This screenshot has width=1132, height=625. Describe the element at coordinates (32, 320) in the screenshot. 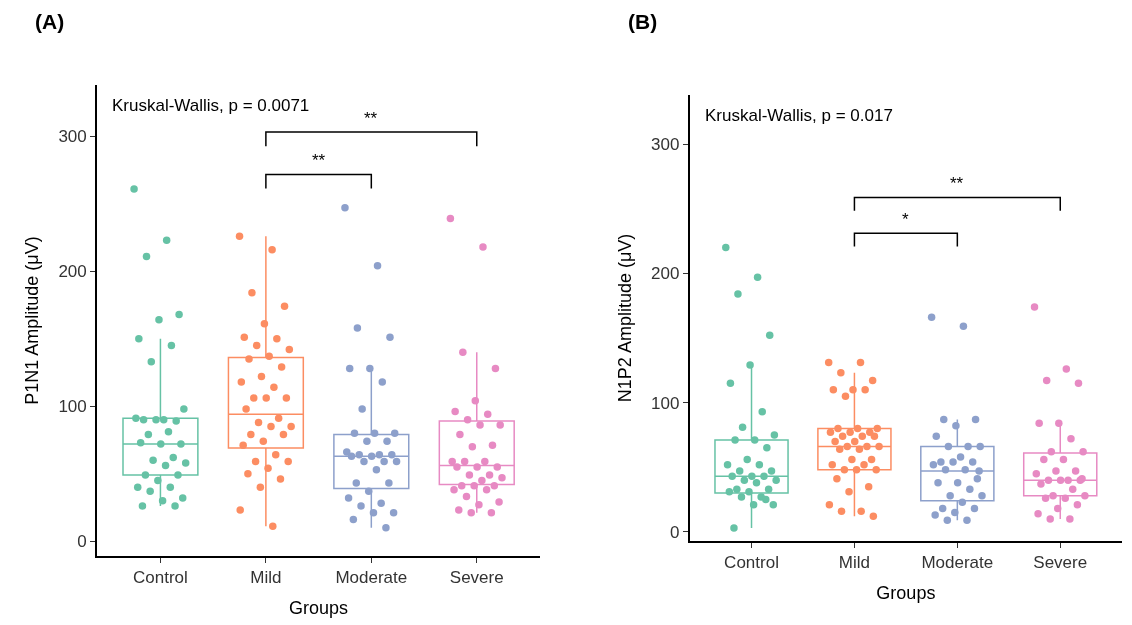

I see `y-axis-title: P1N1 Amplitude (μV)` at that location.